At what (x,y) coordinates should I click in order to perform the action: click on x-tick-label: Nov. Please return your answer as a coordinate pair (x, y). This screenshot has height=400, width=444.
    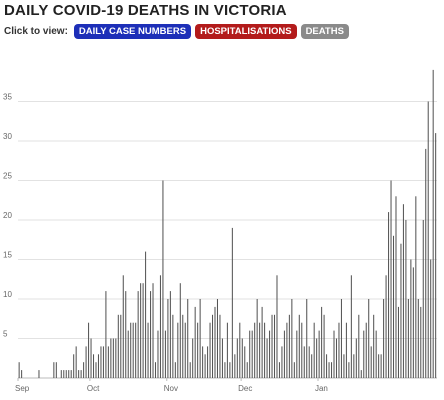
    Looking at the image, I should click on (171, 388).